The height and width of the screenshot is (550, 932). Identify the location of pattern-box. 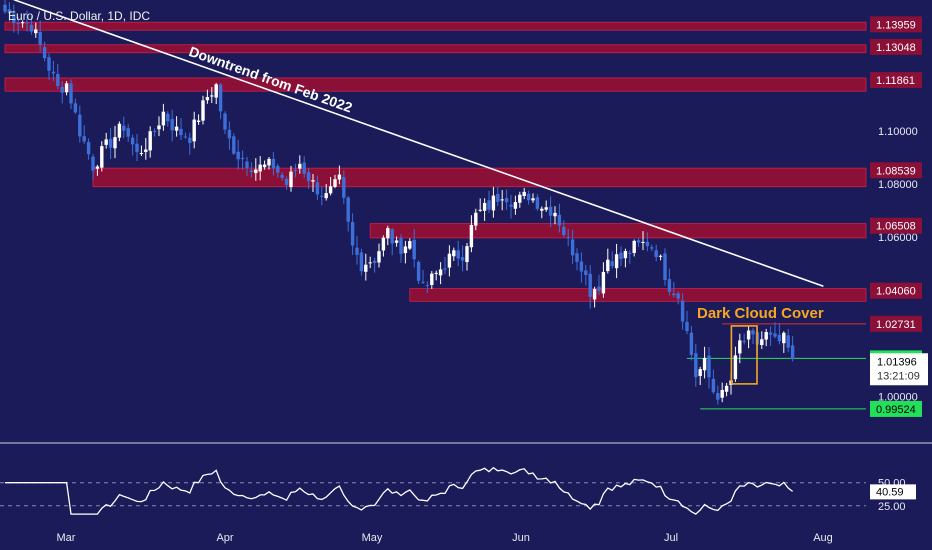
(744, 355).